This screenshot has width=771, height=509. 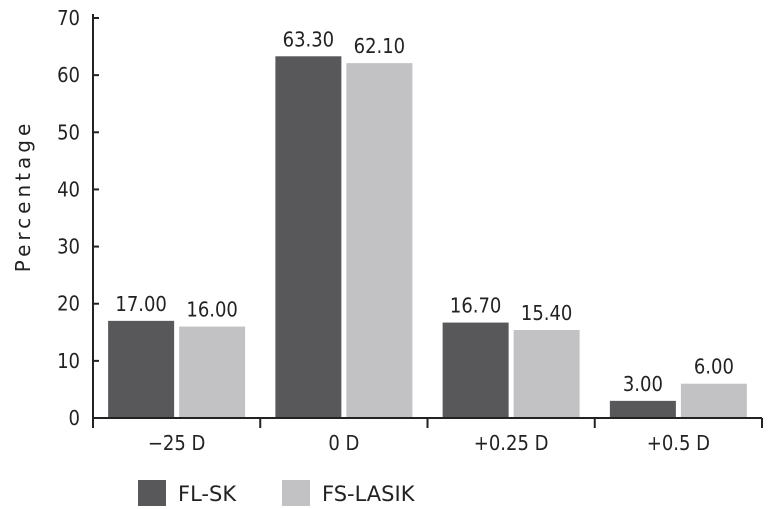 What do you see at coordinates (476, 306) in the screenshot?
I see `bar-value-label: 16.70` at bounding box center [476, 306].